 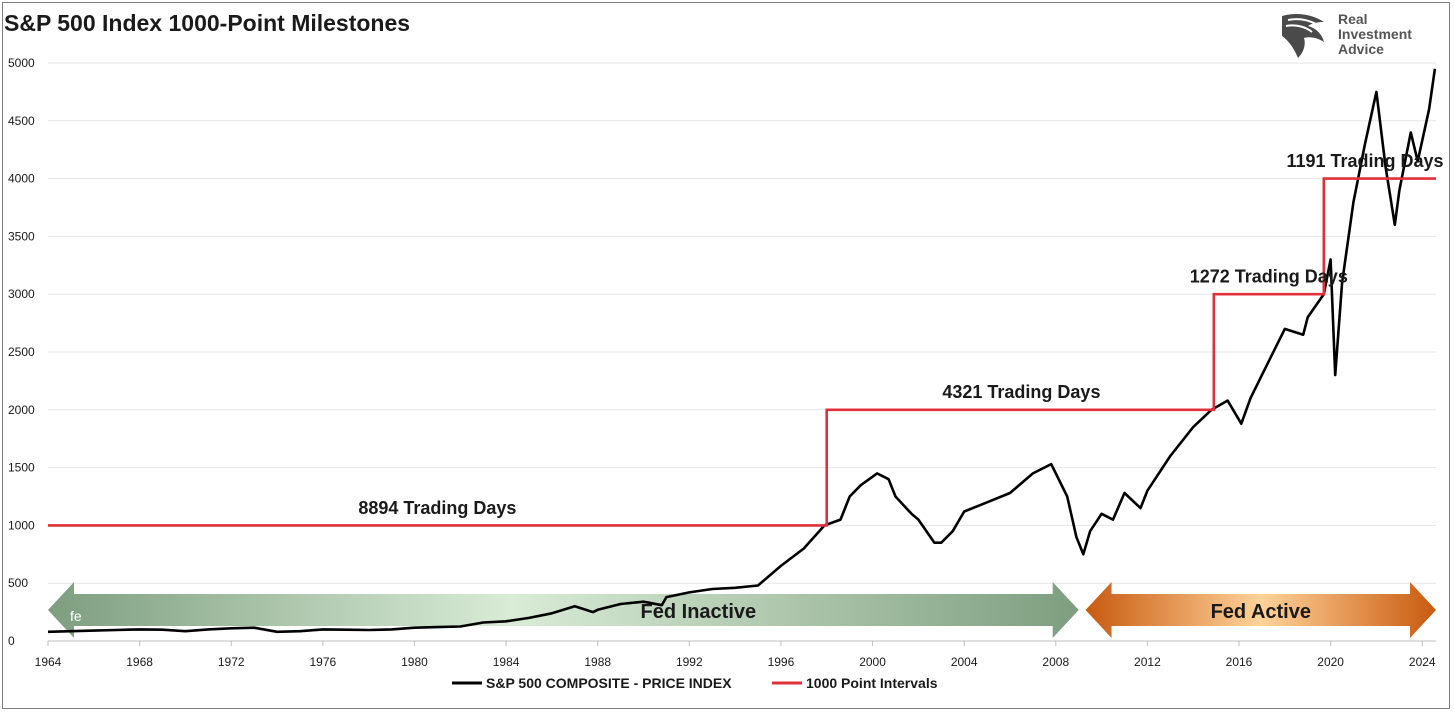 I want to click on fed-inactive-label: Fed Inactive, so click(x=699, y=612).